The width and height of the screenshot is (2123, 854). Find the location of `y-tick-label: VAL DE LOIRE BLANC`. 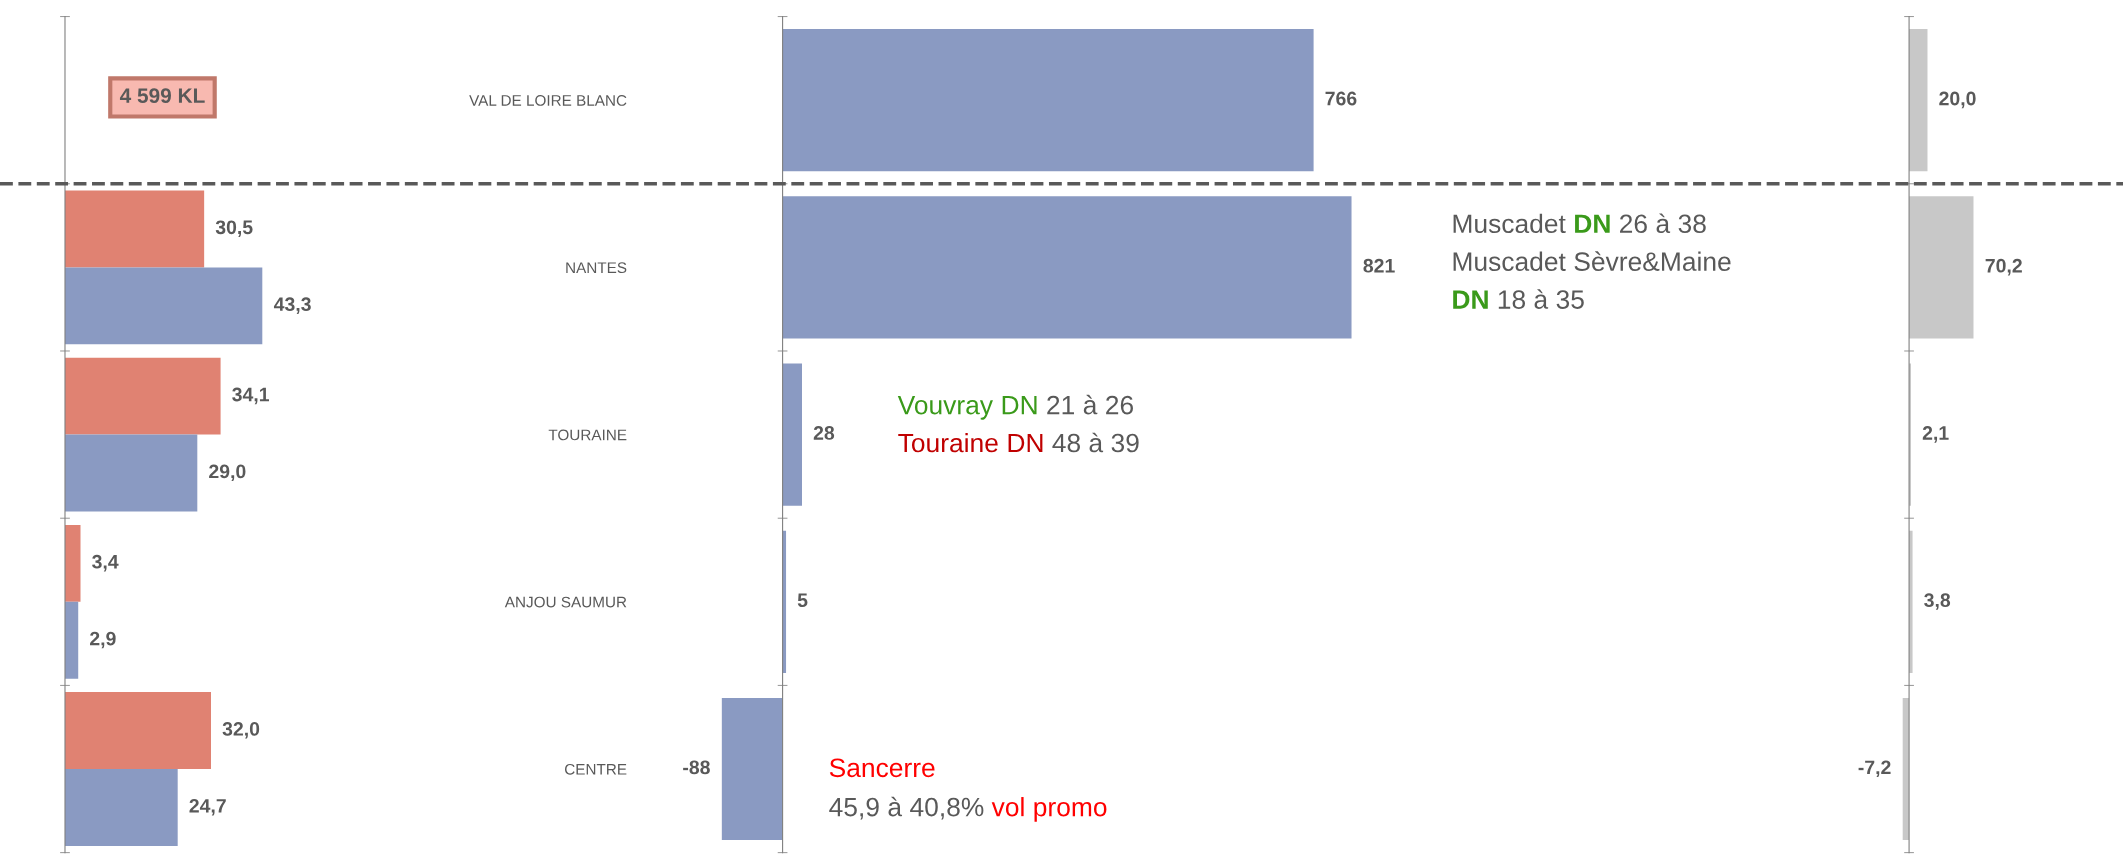

y-tick-label: VAL DE LOIRE BLANC is located at coordinates (548, 100).